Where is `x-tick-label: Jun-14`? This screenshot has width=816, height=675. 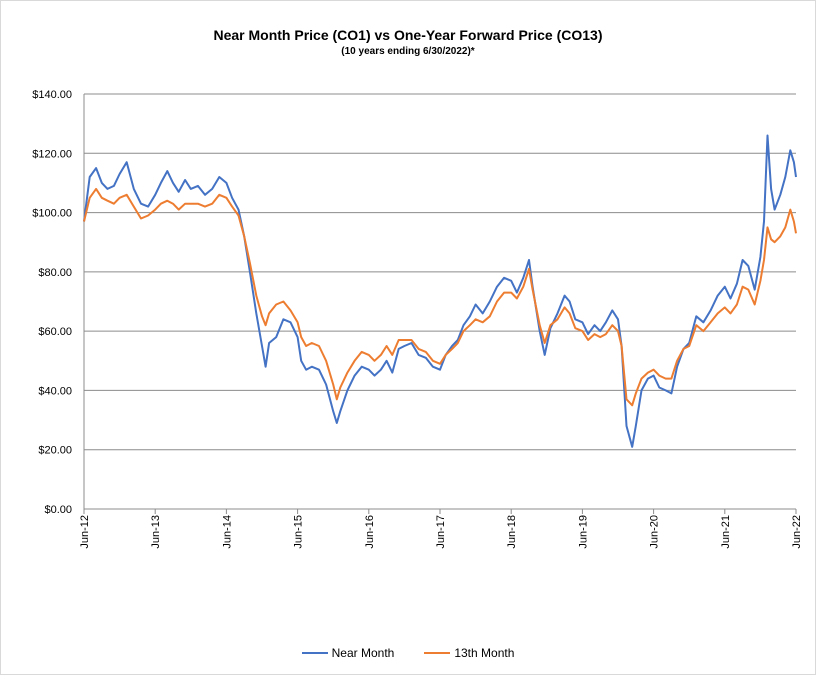
x-tick-label: Jun-14 is located at coordinates (227, 532).